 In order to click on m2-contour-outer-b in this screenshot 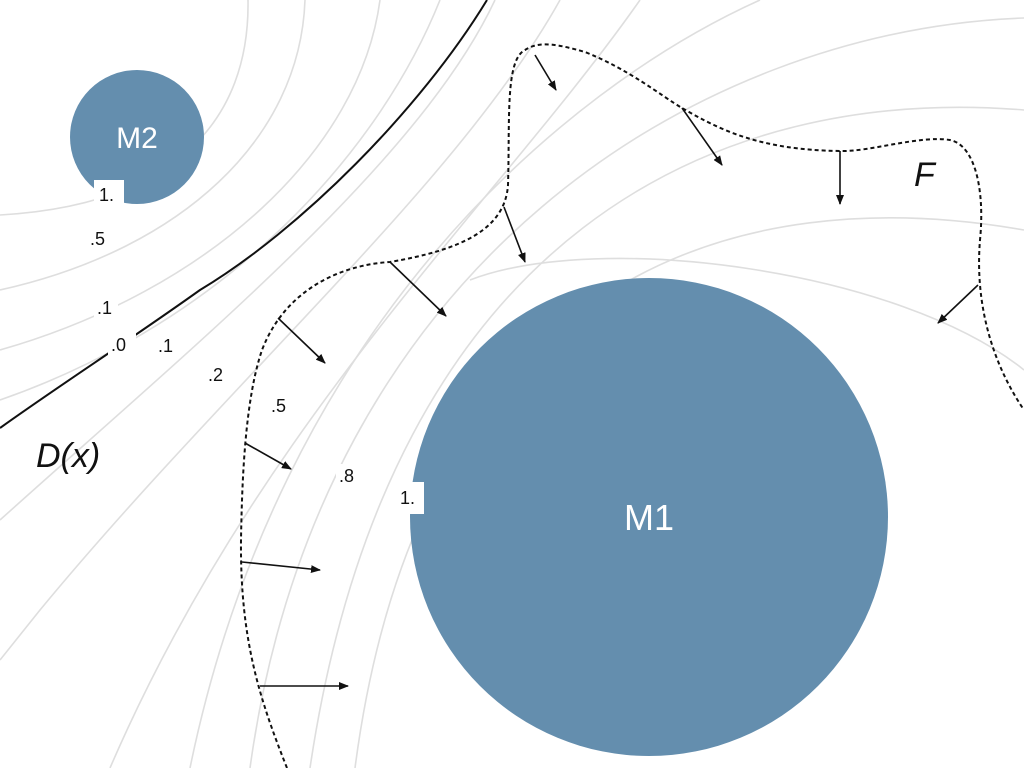, I will do `click(153, 145)`.